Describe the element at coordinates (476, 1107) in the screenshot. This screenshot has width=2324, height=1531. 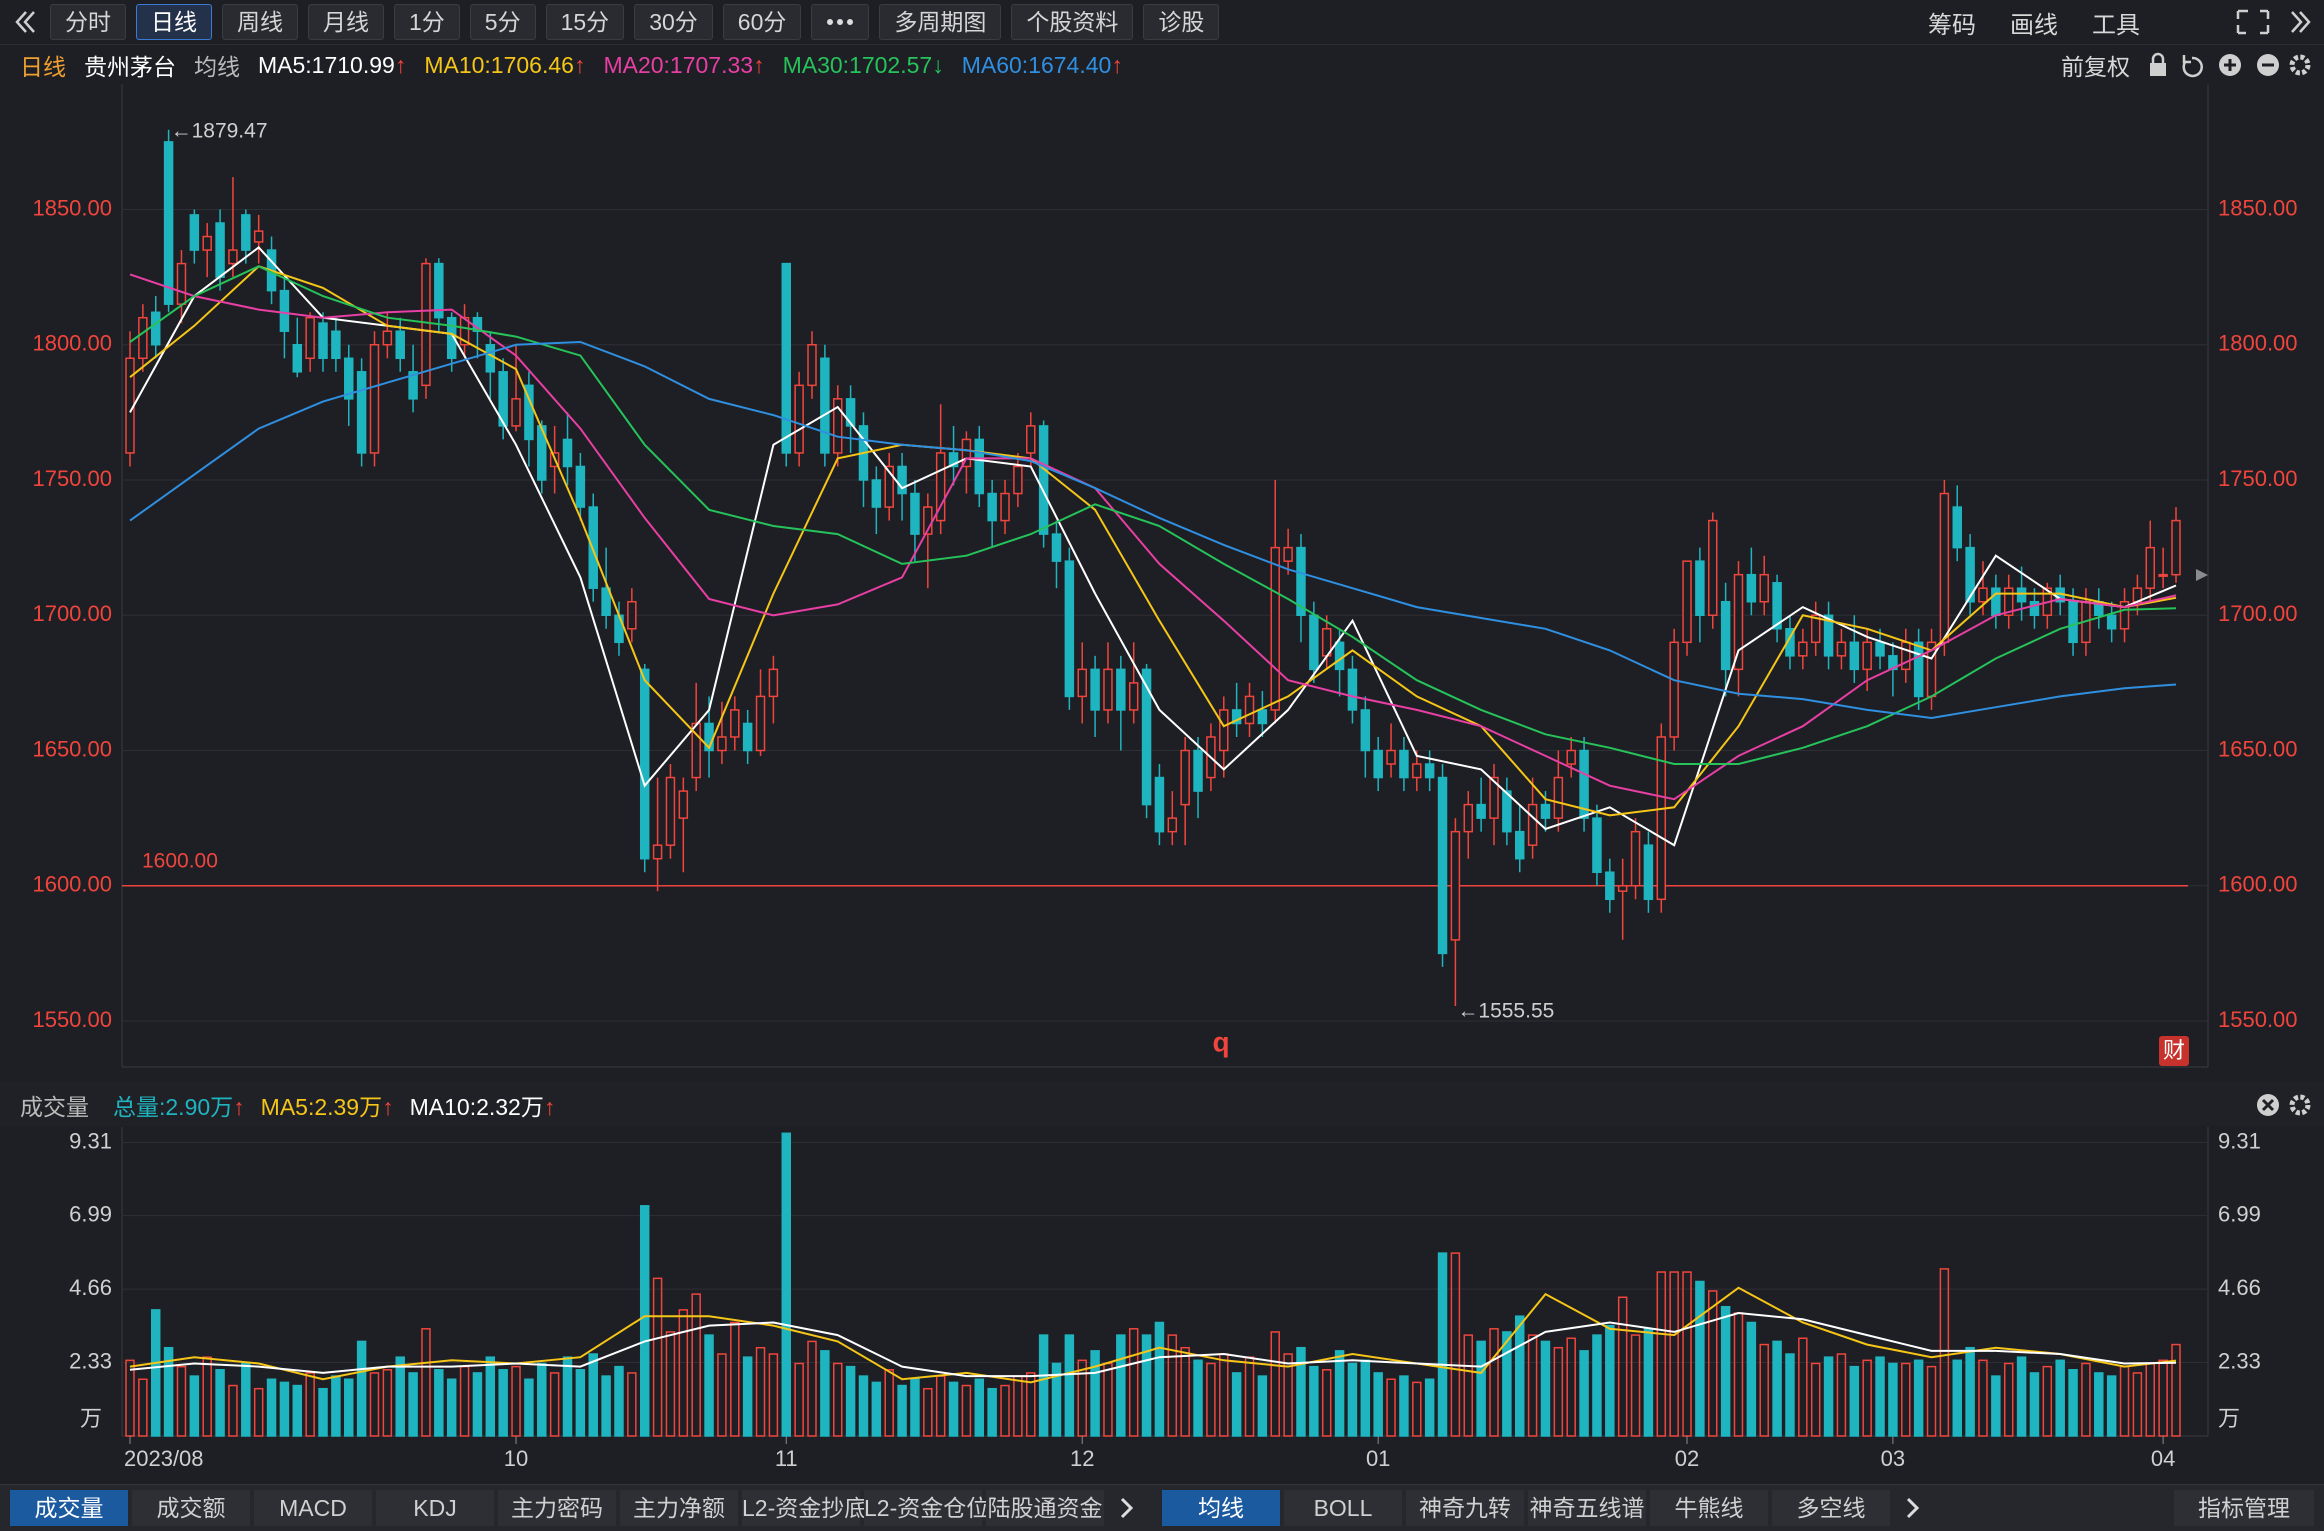
I see `volume-legend-name: MA10:2.32万` at that location.